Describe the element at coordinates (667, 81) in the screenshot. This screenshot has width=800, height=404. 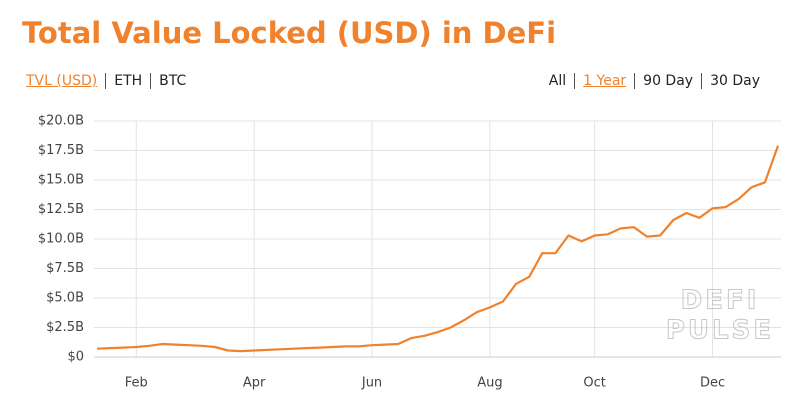
I see `tab: 90 Day` at that location.